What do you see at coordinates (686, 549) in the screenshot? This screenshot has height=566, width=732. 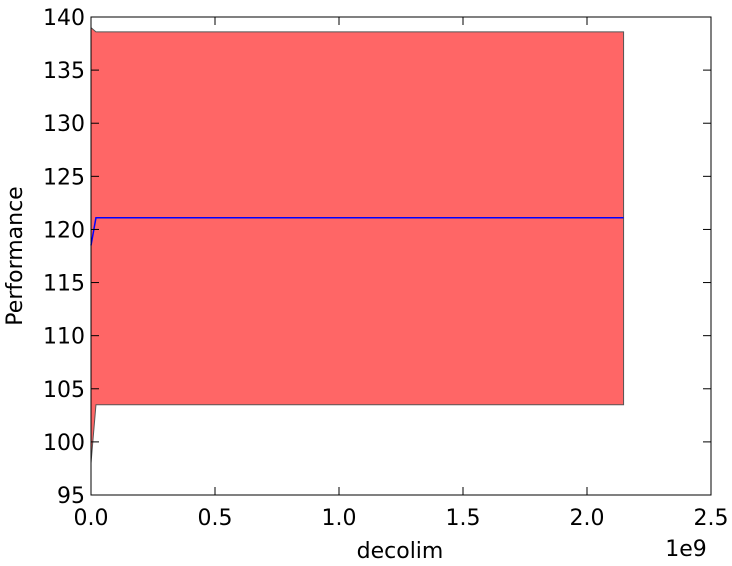 I see `x-offset-label: 1e9` at bounding box center [686, 549].